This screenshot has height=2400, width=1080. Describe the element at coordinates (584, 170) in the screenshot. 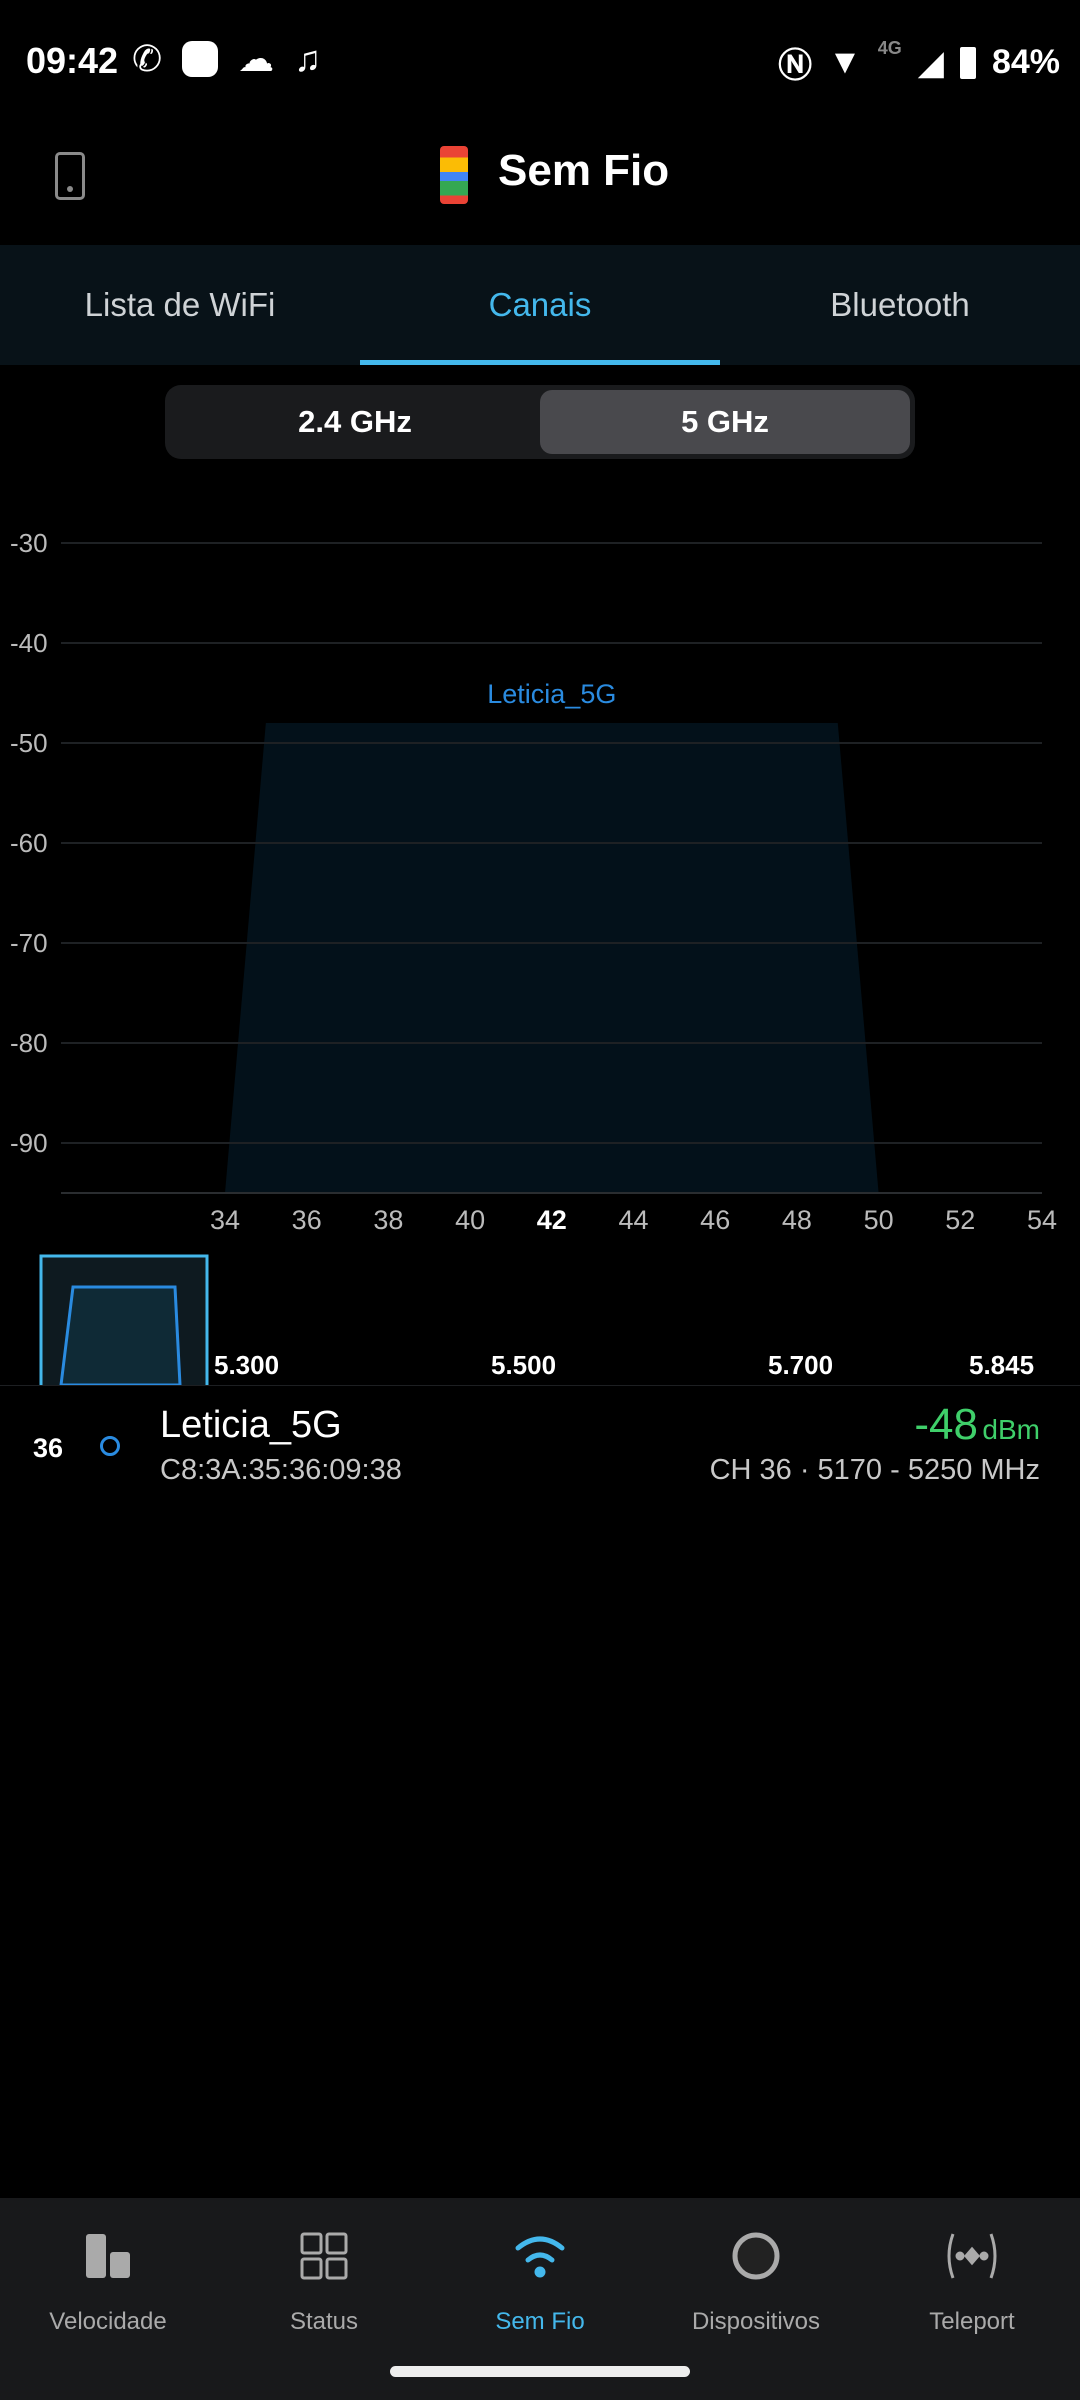

I see `page-title: Sem Fio` at that location.